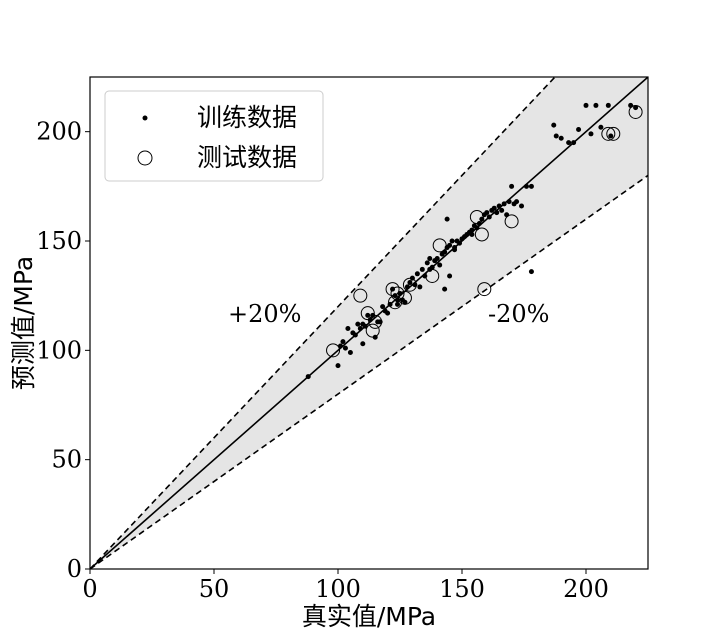  I want to click on upper-band-label: +20%, so click(264, 314).